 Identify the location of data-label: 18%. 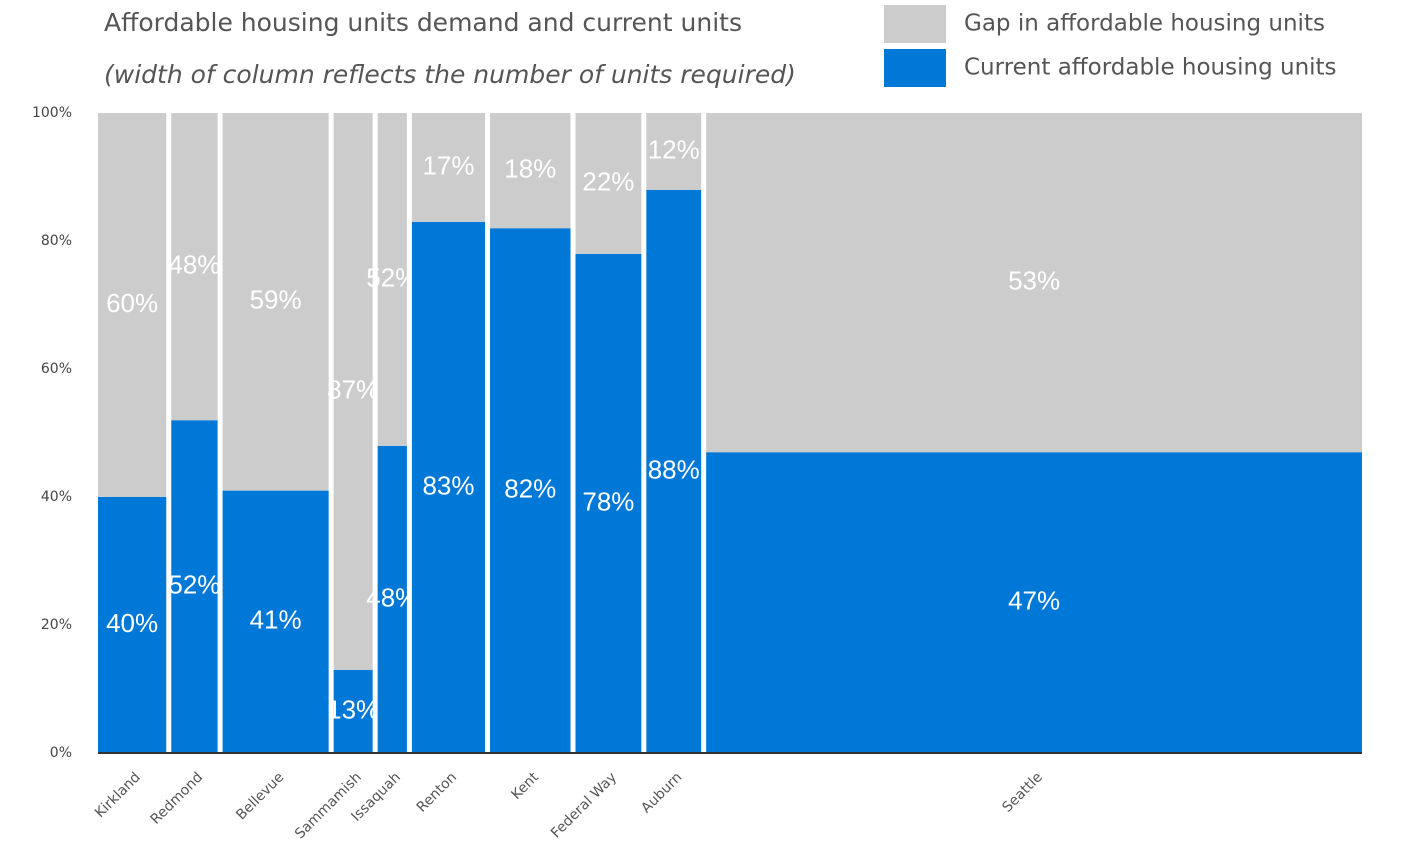
(530, 168).